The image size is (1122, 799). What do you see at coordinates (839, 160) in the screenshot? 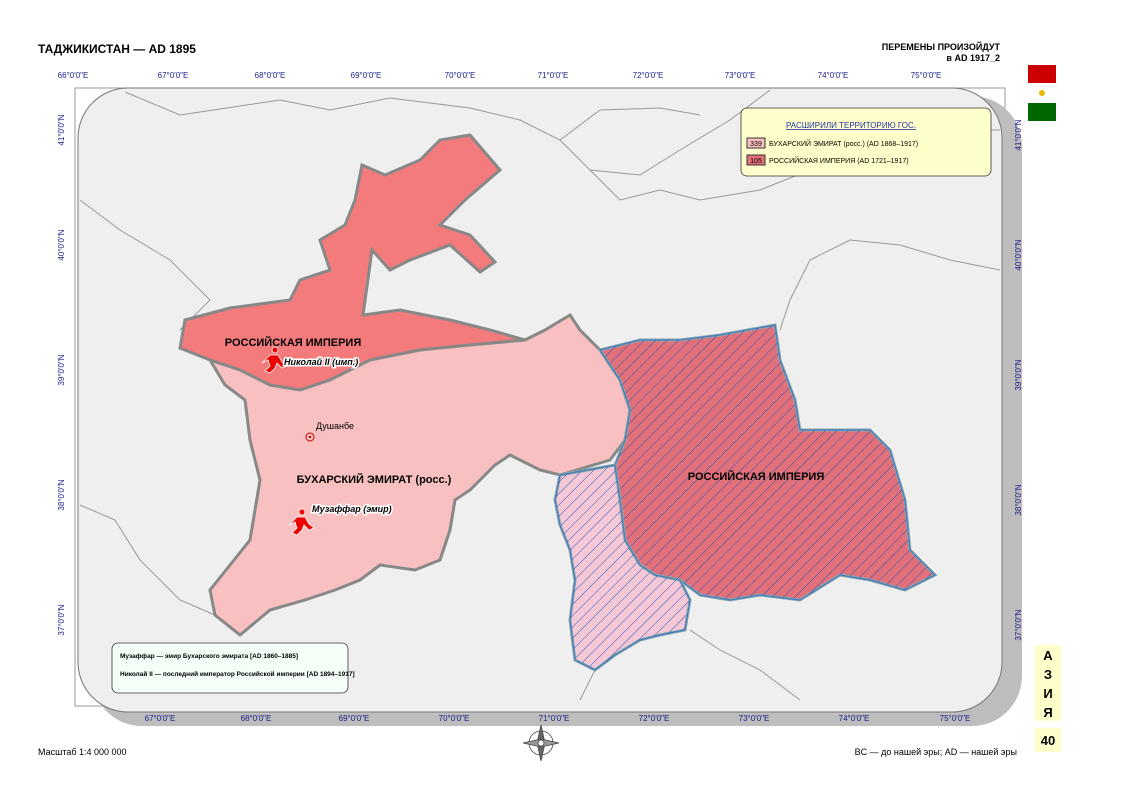
I see `legend-label: РОССИЙСКАЯ ИМПЕРИЯ (AD 1721–1917)` at bounding box center [839, 160].